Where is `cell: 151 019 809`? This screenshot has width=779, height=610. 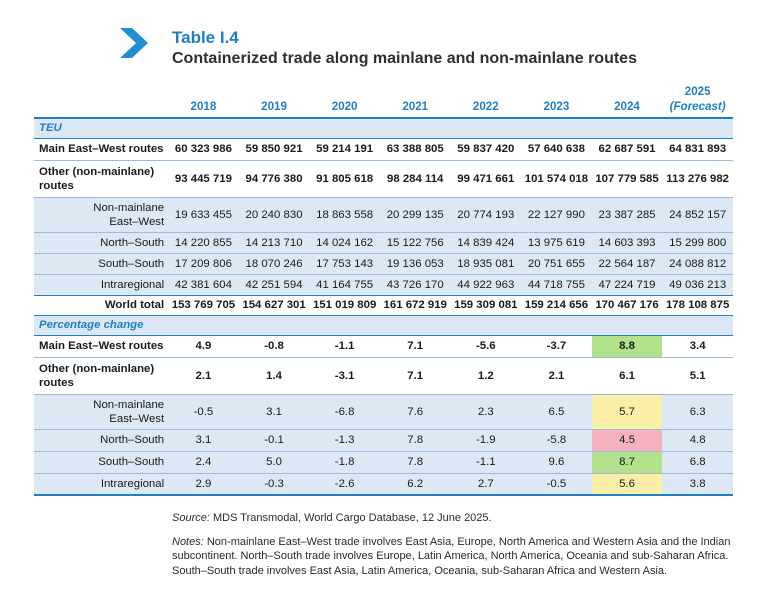 cell: 151 019 809 is located at coordinates (344, 304).